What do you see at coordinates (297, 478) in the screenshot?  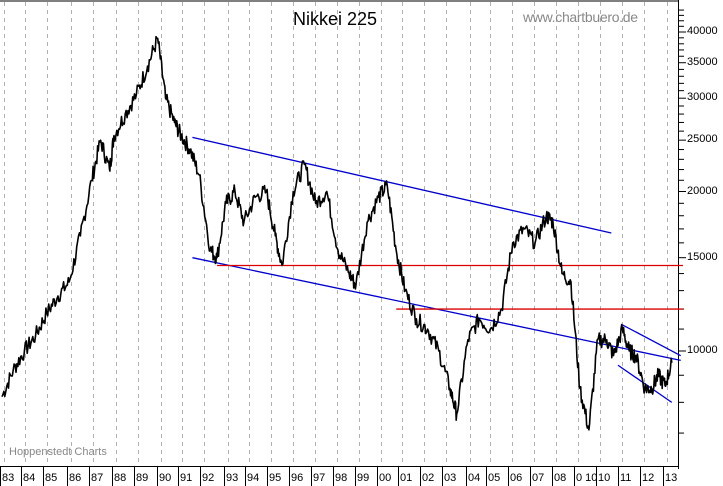 I see `x-tick-label: 96` at bounding box center [297, 478].